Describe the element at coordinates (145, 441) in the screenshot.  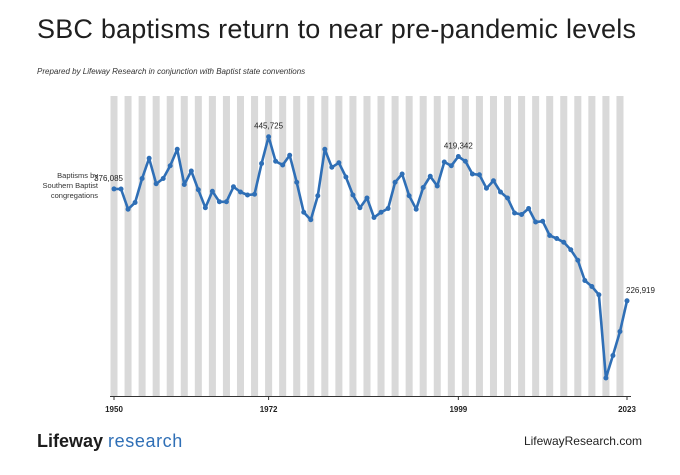
I see `logo-word-research: research` at that location.